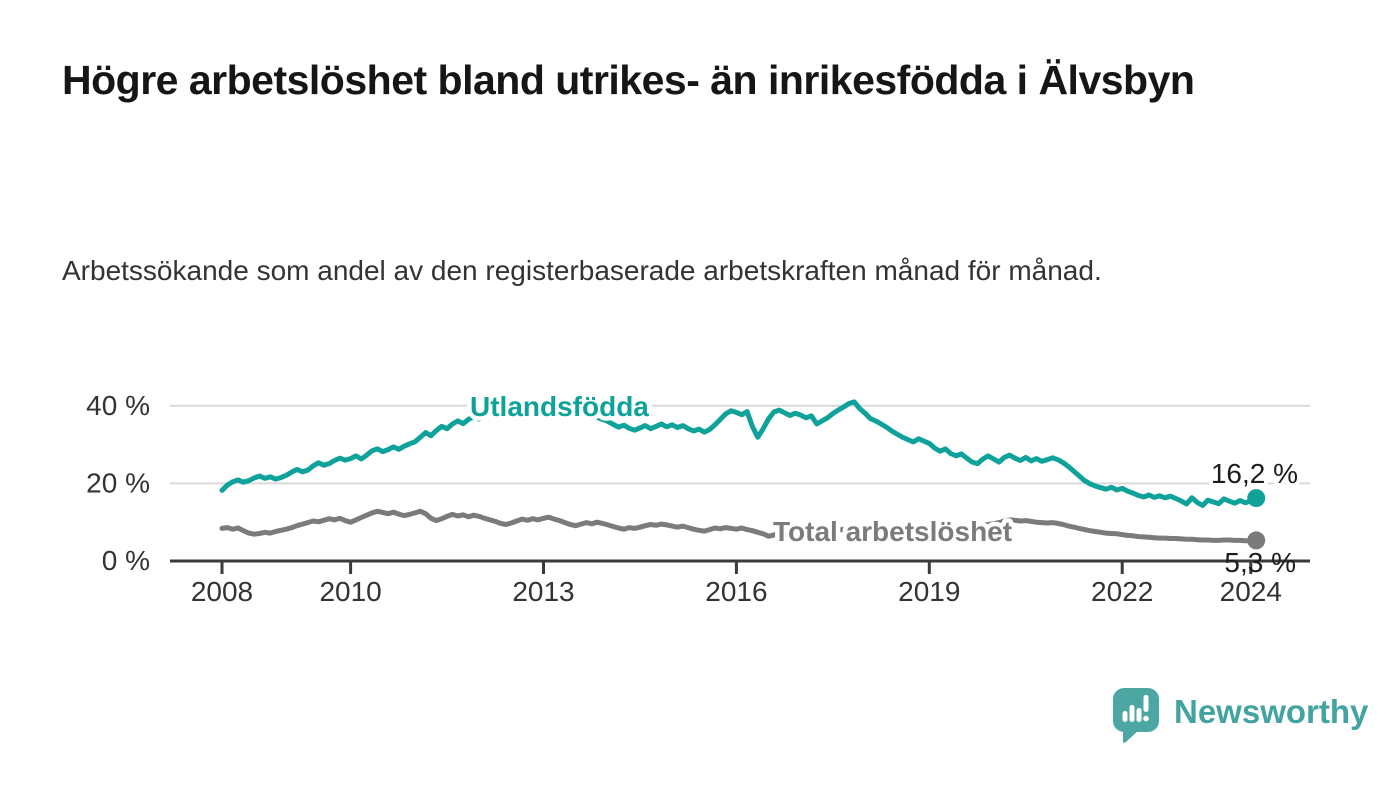  What do you see at coordinates (118, 405) in the screenshot?
I see `y-tick-label: 40 %` at bounding box center [118, 405].